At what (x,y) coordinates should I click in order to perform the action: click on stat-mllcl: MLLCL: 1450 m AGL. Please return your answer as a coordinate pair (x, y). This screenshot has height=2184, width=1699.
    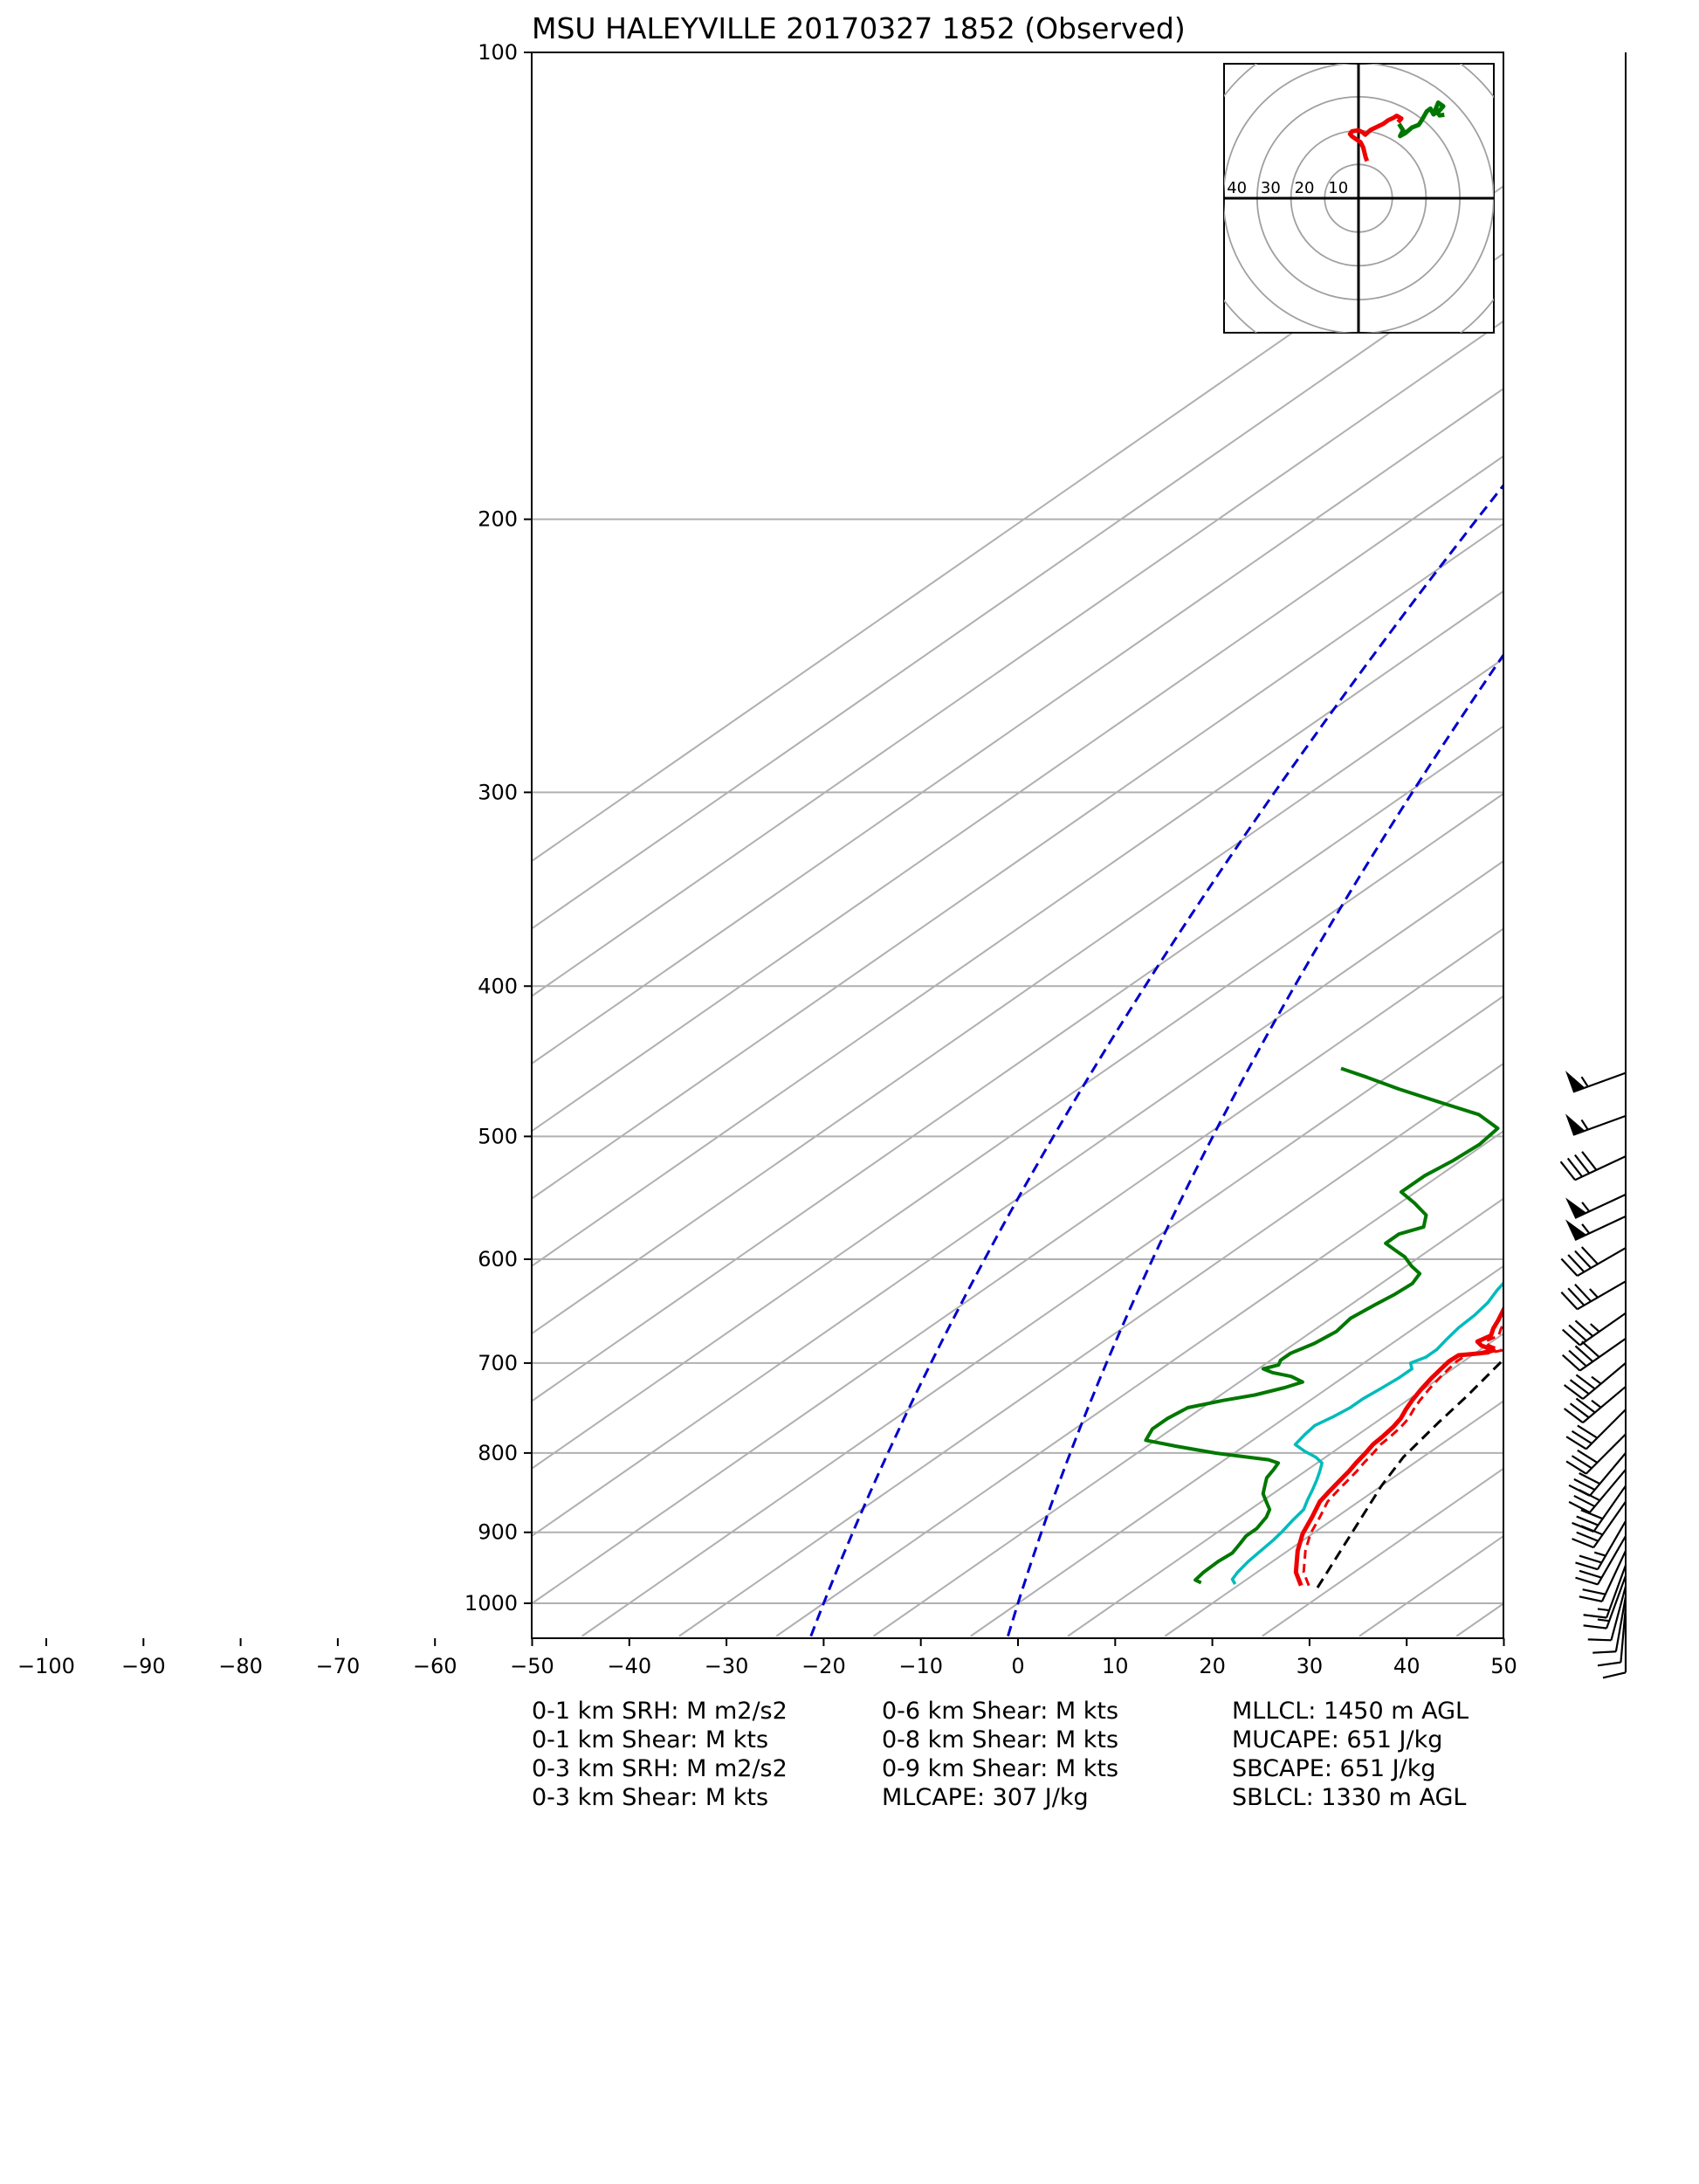
    Looking at the image, I should click on (1350, 1711).